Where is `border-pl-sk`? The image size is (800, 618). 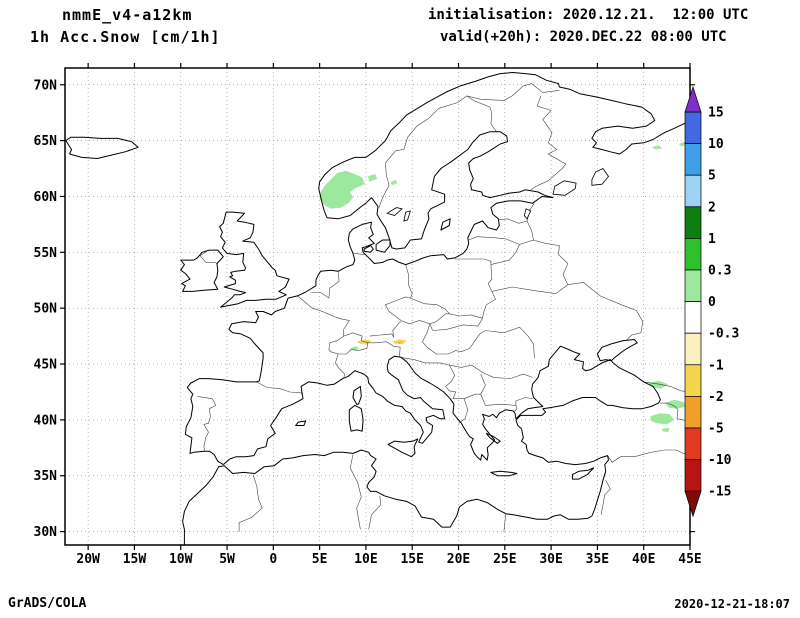
border-pl-sk is located at coordinates (466, 315).